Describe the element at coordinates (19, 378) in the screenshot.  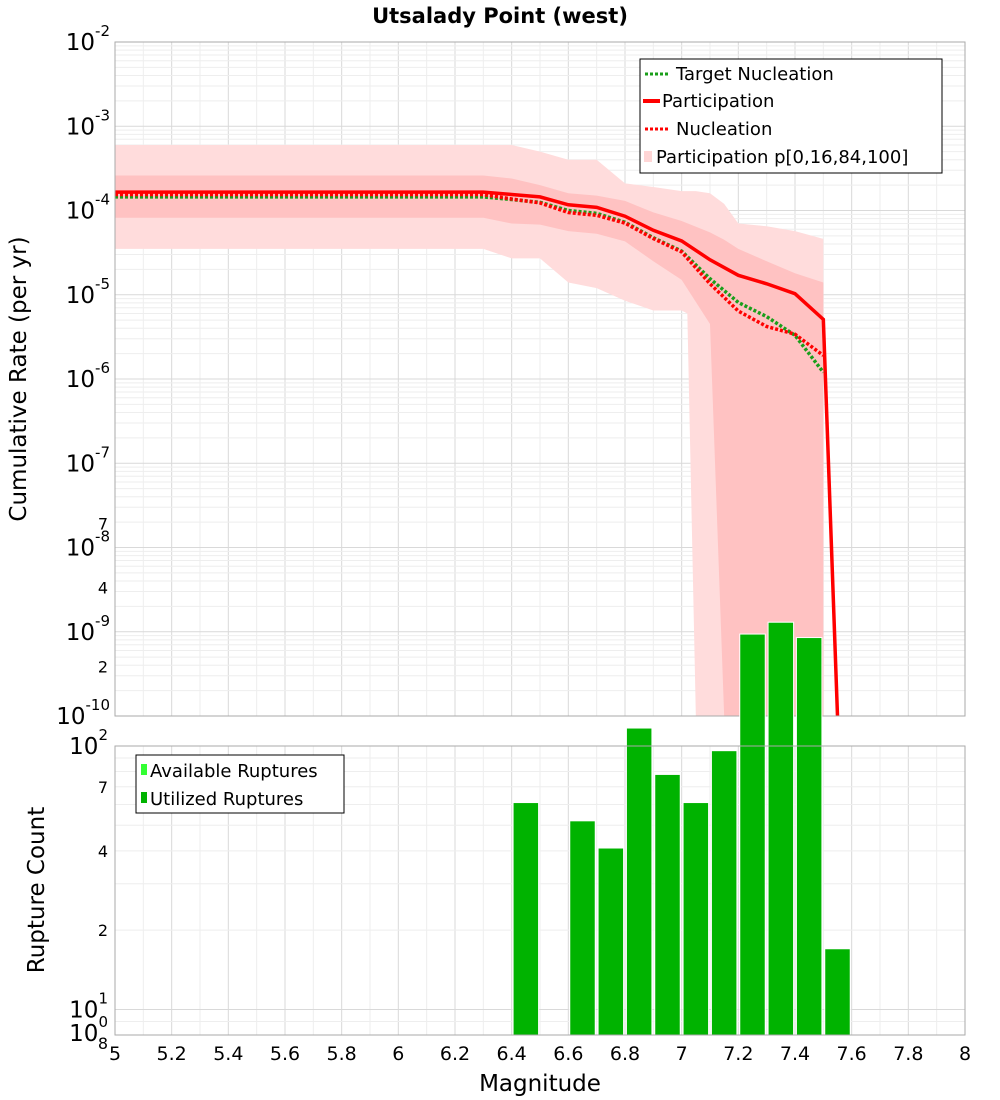
I see `top-y-axis-label: Cumulative Rate (per yr)` at that location.